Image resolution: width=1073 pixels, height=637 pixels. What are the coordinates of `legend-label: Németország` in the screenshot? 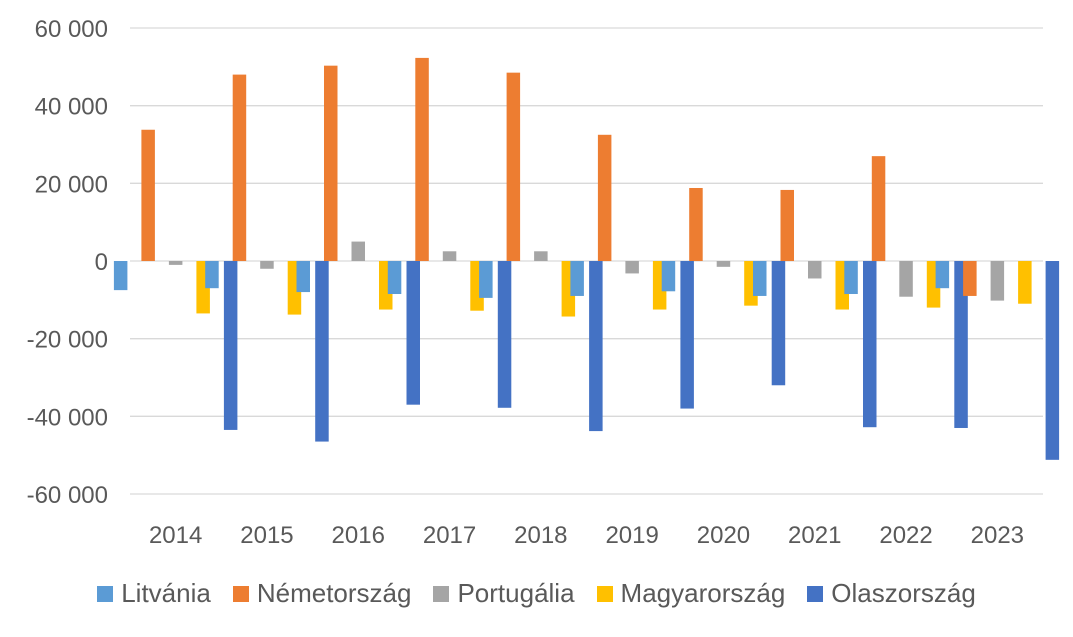 It's located at (334, 593).